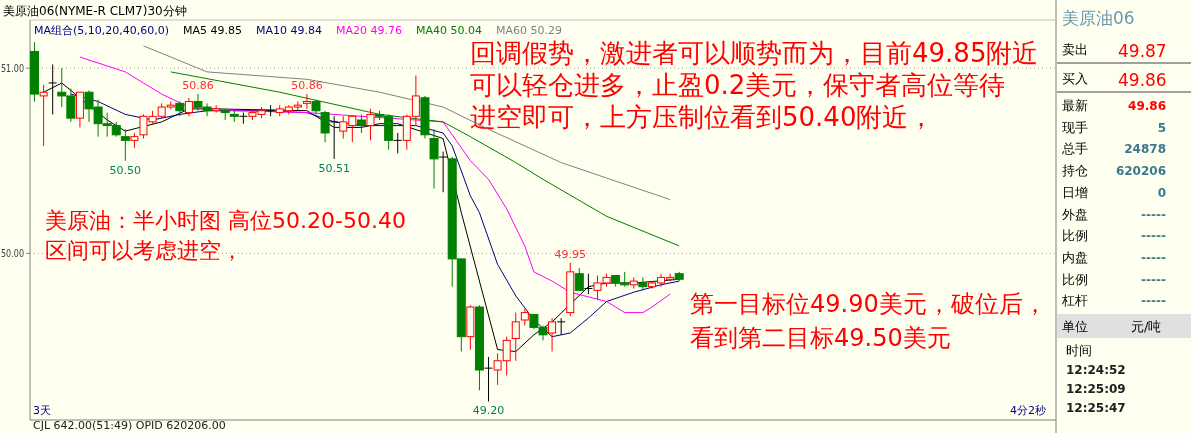 Image resolution: width=1191 pixels, height=433 pixels. What do you see at coordinates (1096, 370) in the screenshot?
I see `text: 12:24:52` at bounding box center [1096, 370].